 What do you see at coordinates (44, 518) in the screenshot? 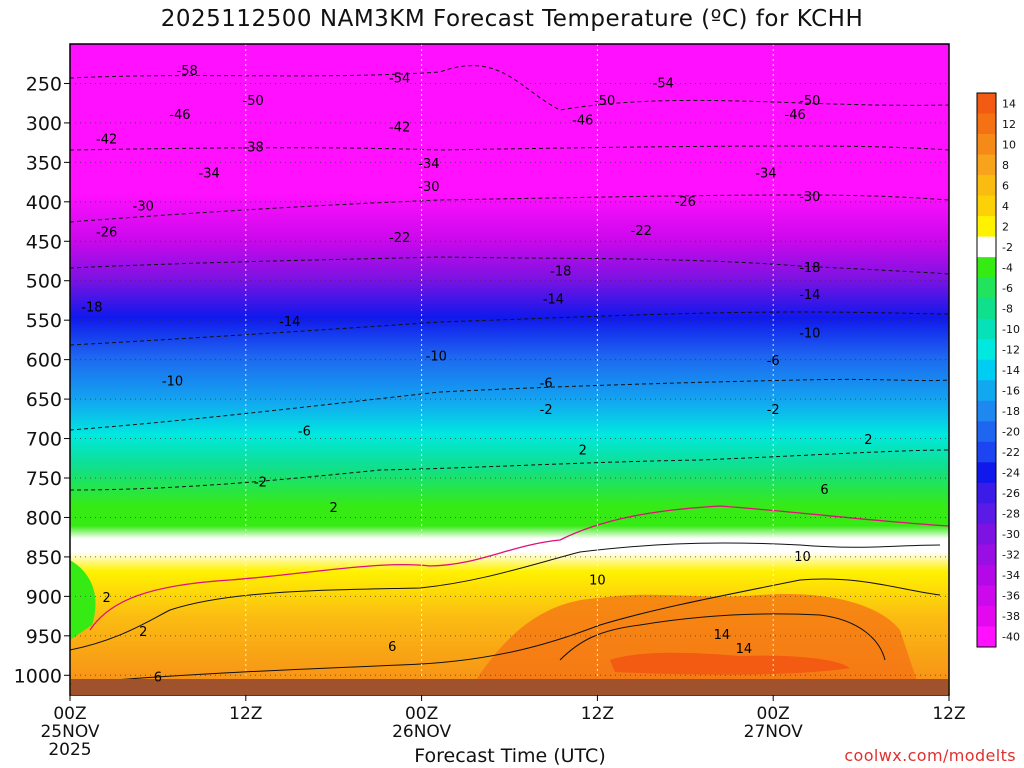
I see `y-tick-label: 800` at bounding box center [44, 518].